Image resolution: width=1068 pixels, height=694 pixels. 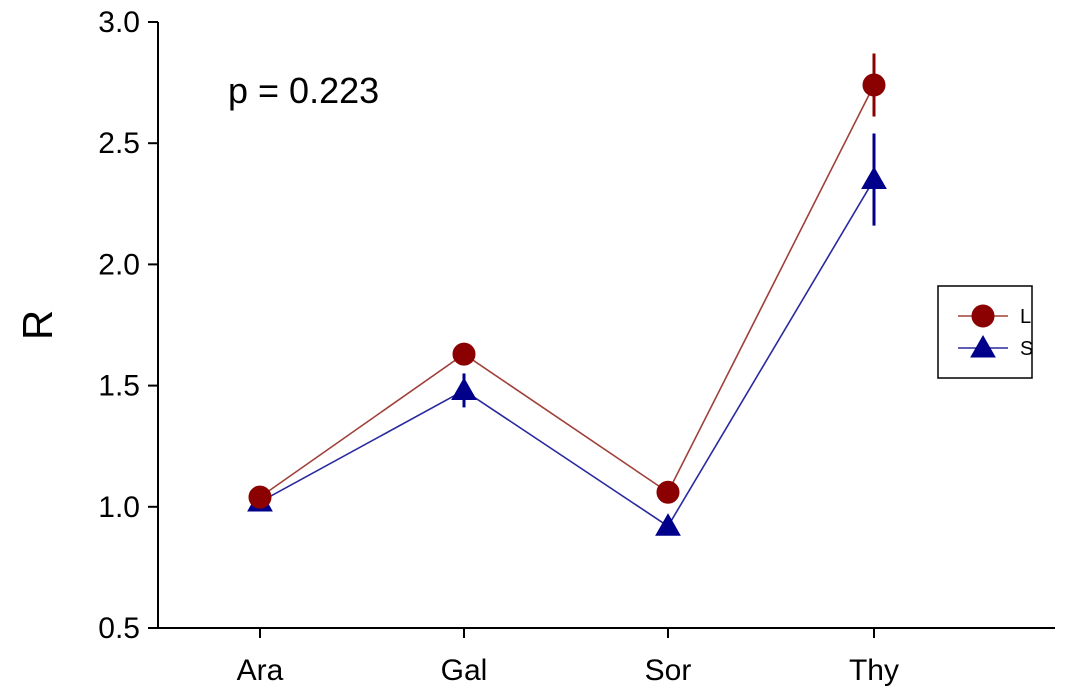 What do you see at coordinates (37, 325) in the screenshot?
I see `y-axis-title: R` at bounding box center [37, 325].